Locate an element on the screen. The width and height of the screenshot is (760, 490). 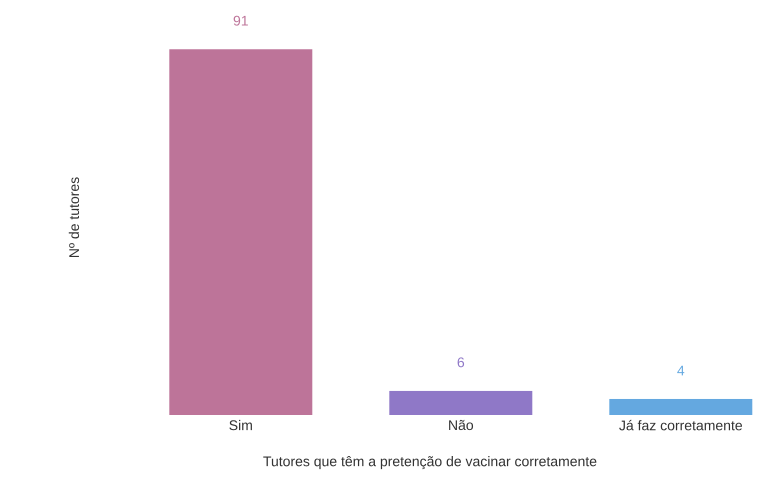
data-label: 91 is located at coordinates (241, 21).